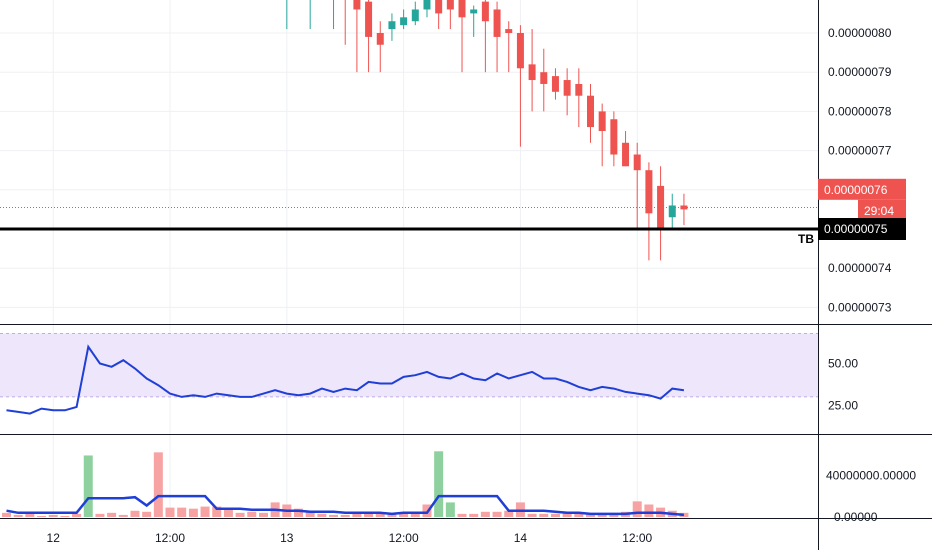 Image resolution: width=932 pixels, height=550 pixels. Describe the element at coordinates (871, 475) in the screenshot. I see `volume-tick-label: 40000000.00000` at that location.